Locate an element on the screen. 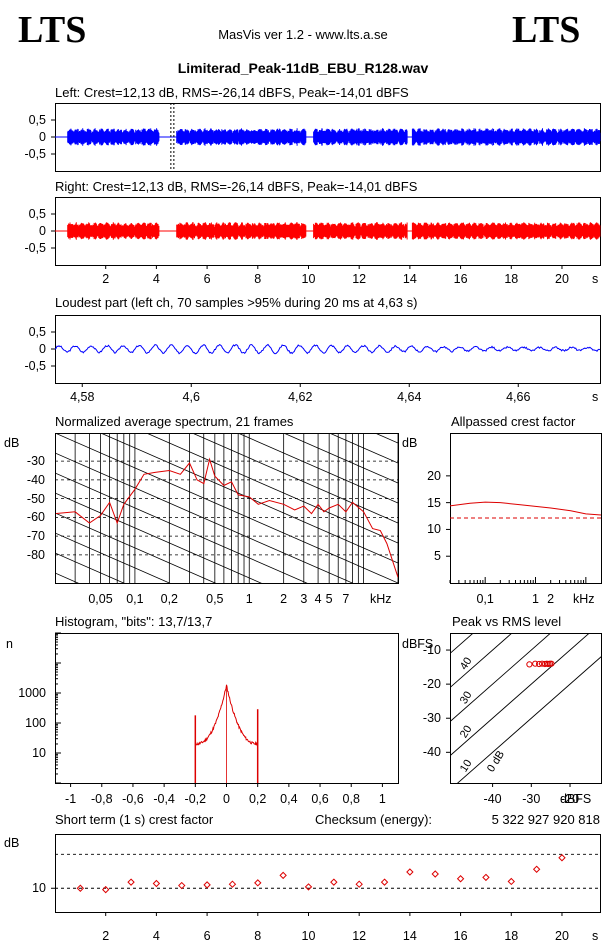 This screenshot has height=946, width=606. histogram-ylabel: n is located at coordinates (9, 644).